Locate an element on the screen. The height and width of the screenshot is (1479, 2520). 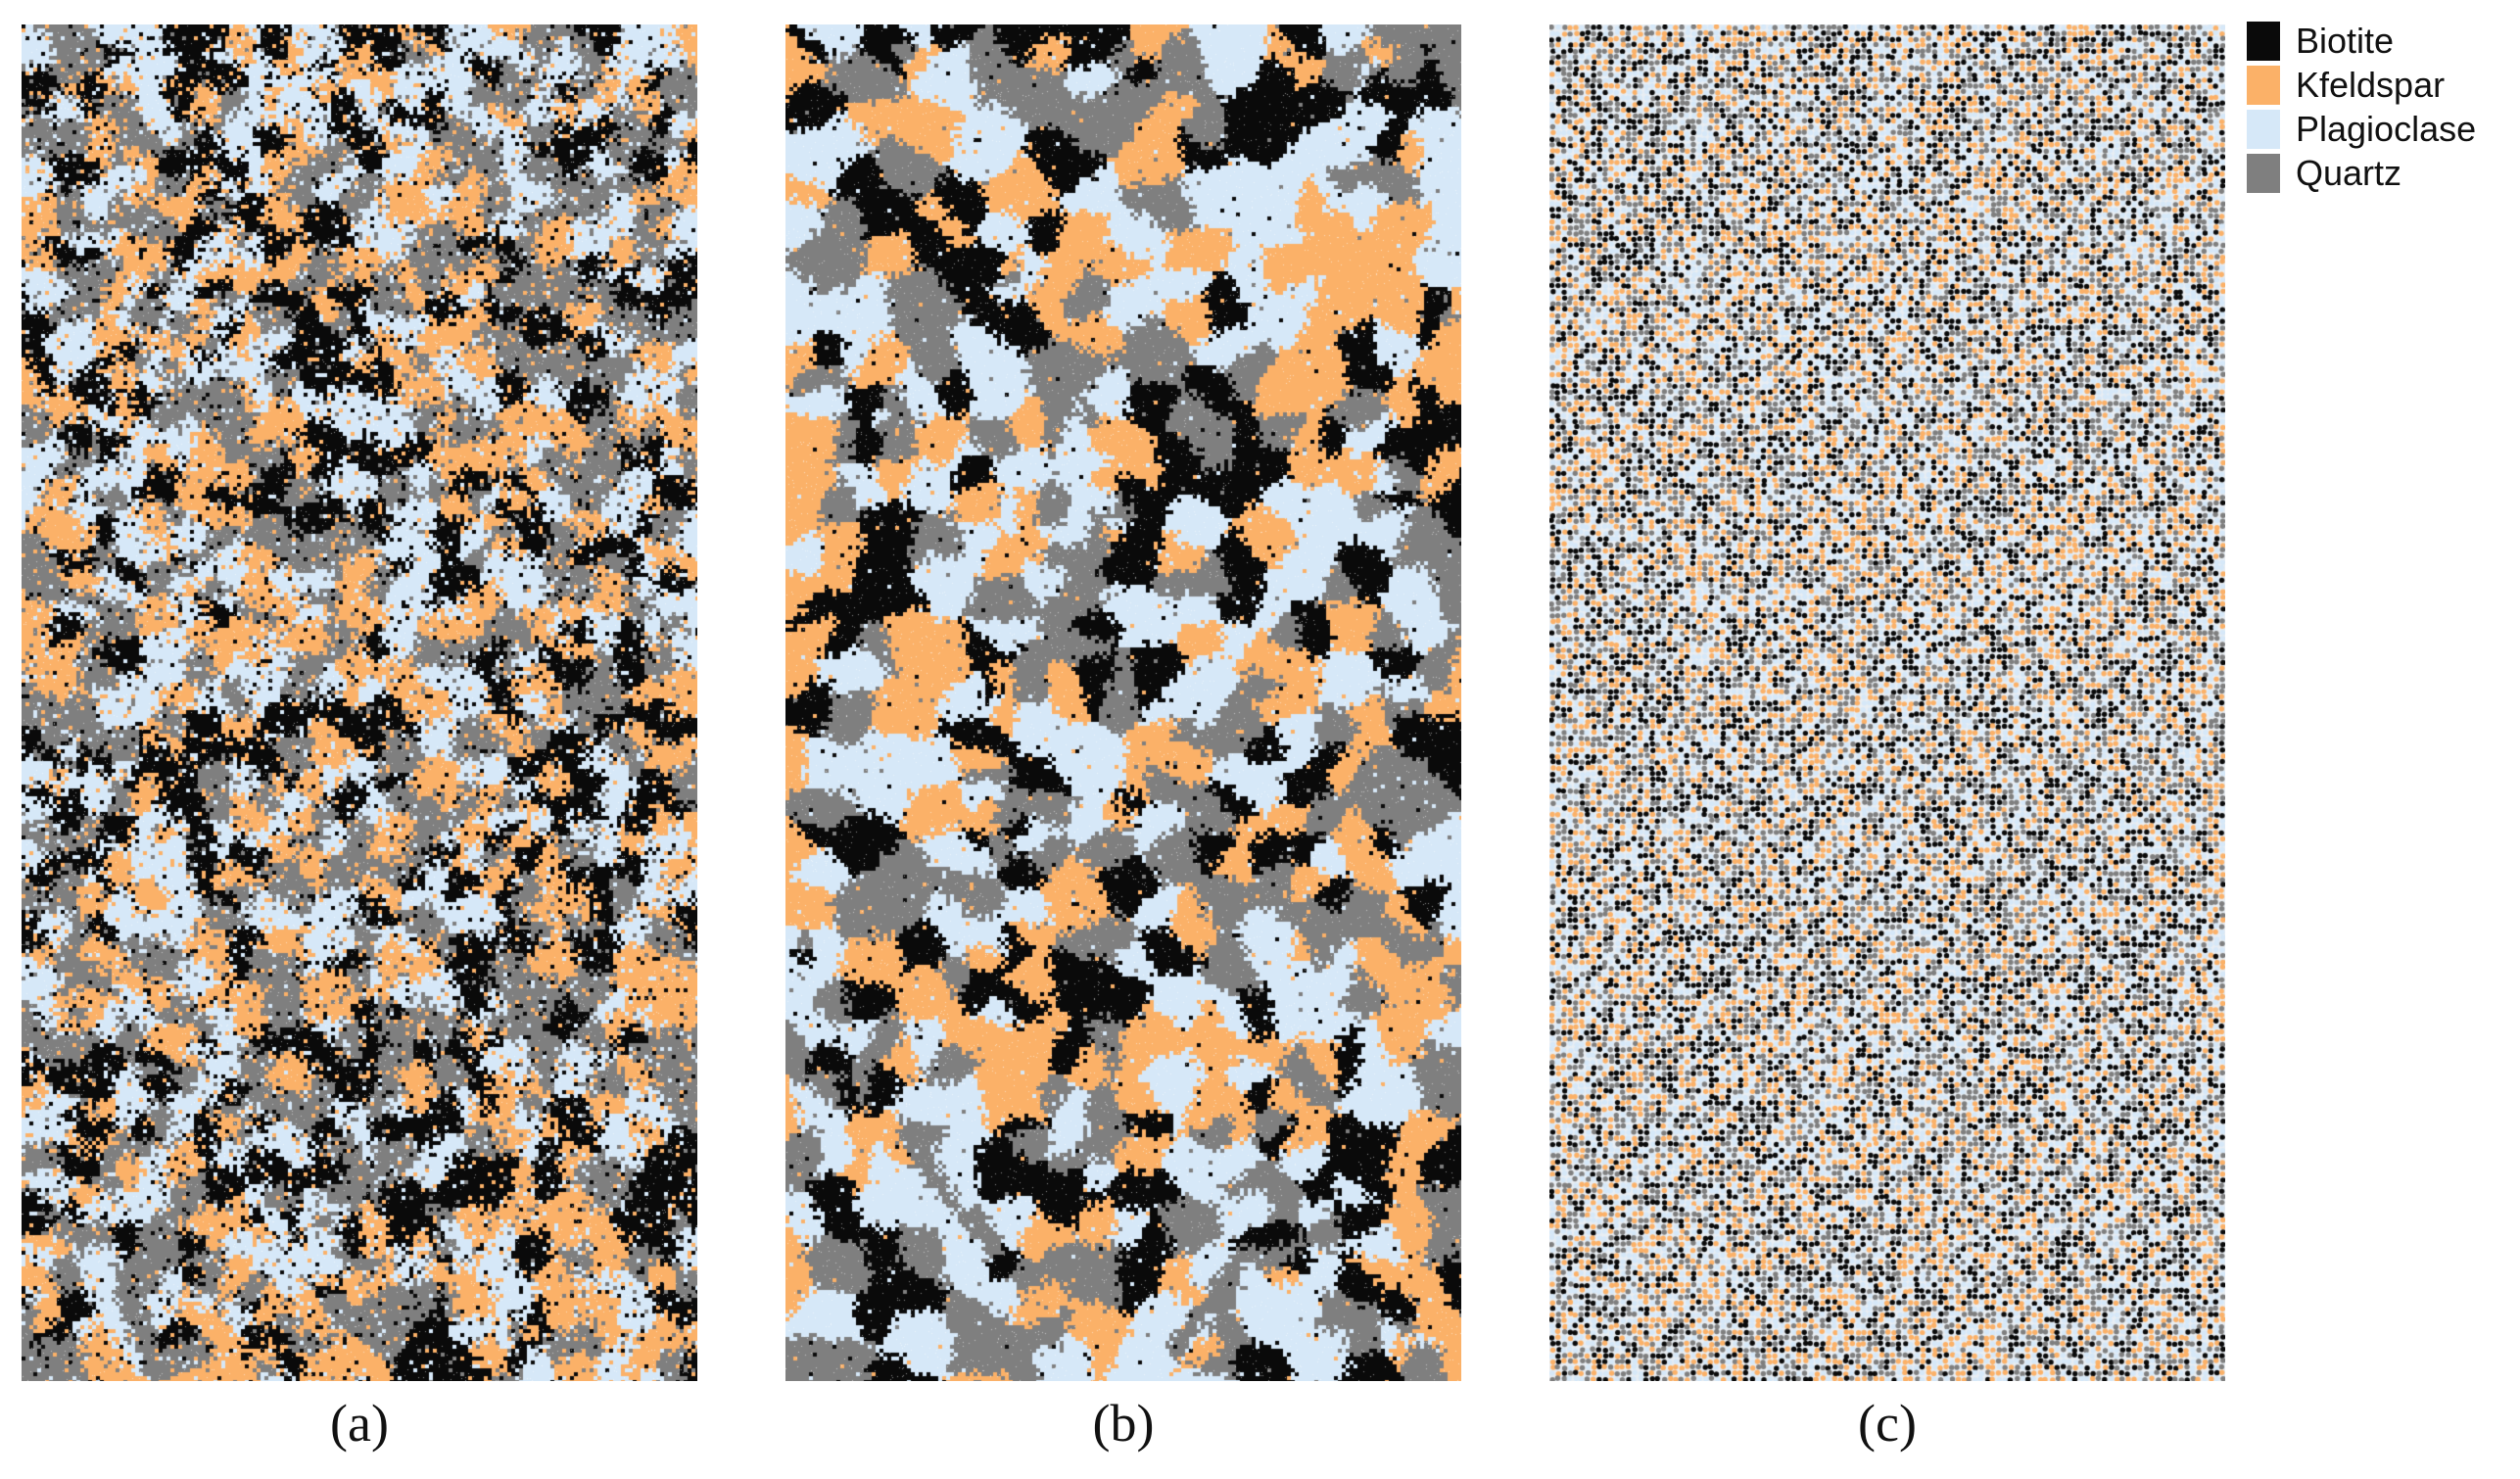
panel-a-caption: (a) is located at coordinates (359, 1423).